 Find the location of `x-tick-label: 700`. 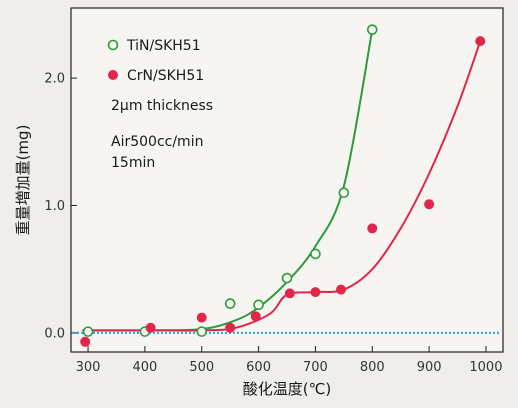

x-tick-label: 700 is located at coordinates (315, 367).